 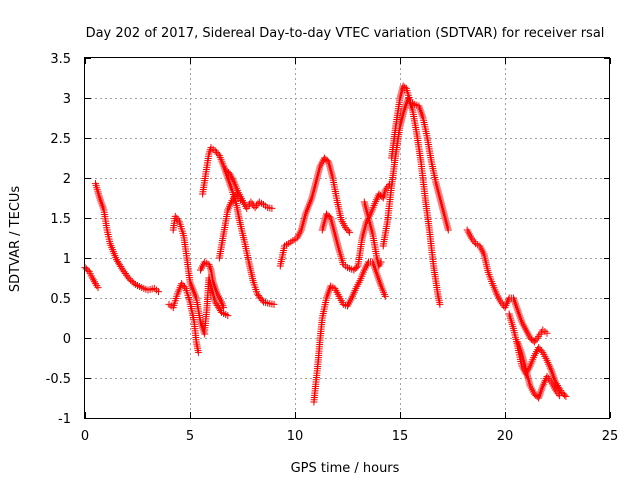 What do you see at coordinates (229, 226) in the screenshot?
I see `series-seg8` at bounding box center [229, 226].